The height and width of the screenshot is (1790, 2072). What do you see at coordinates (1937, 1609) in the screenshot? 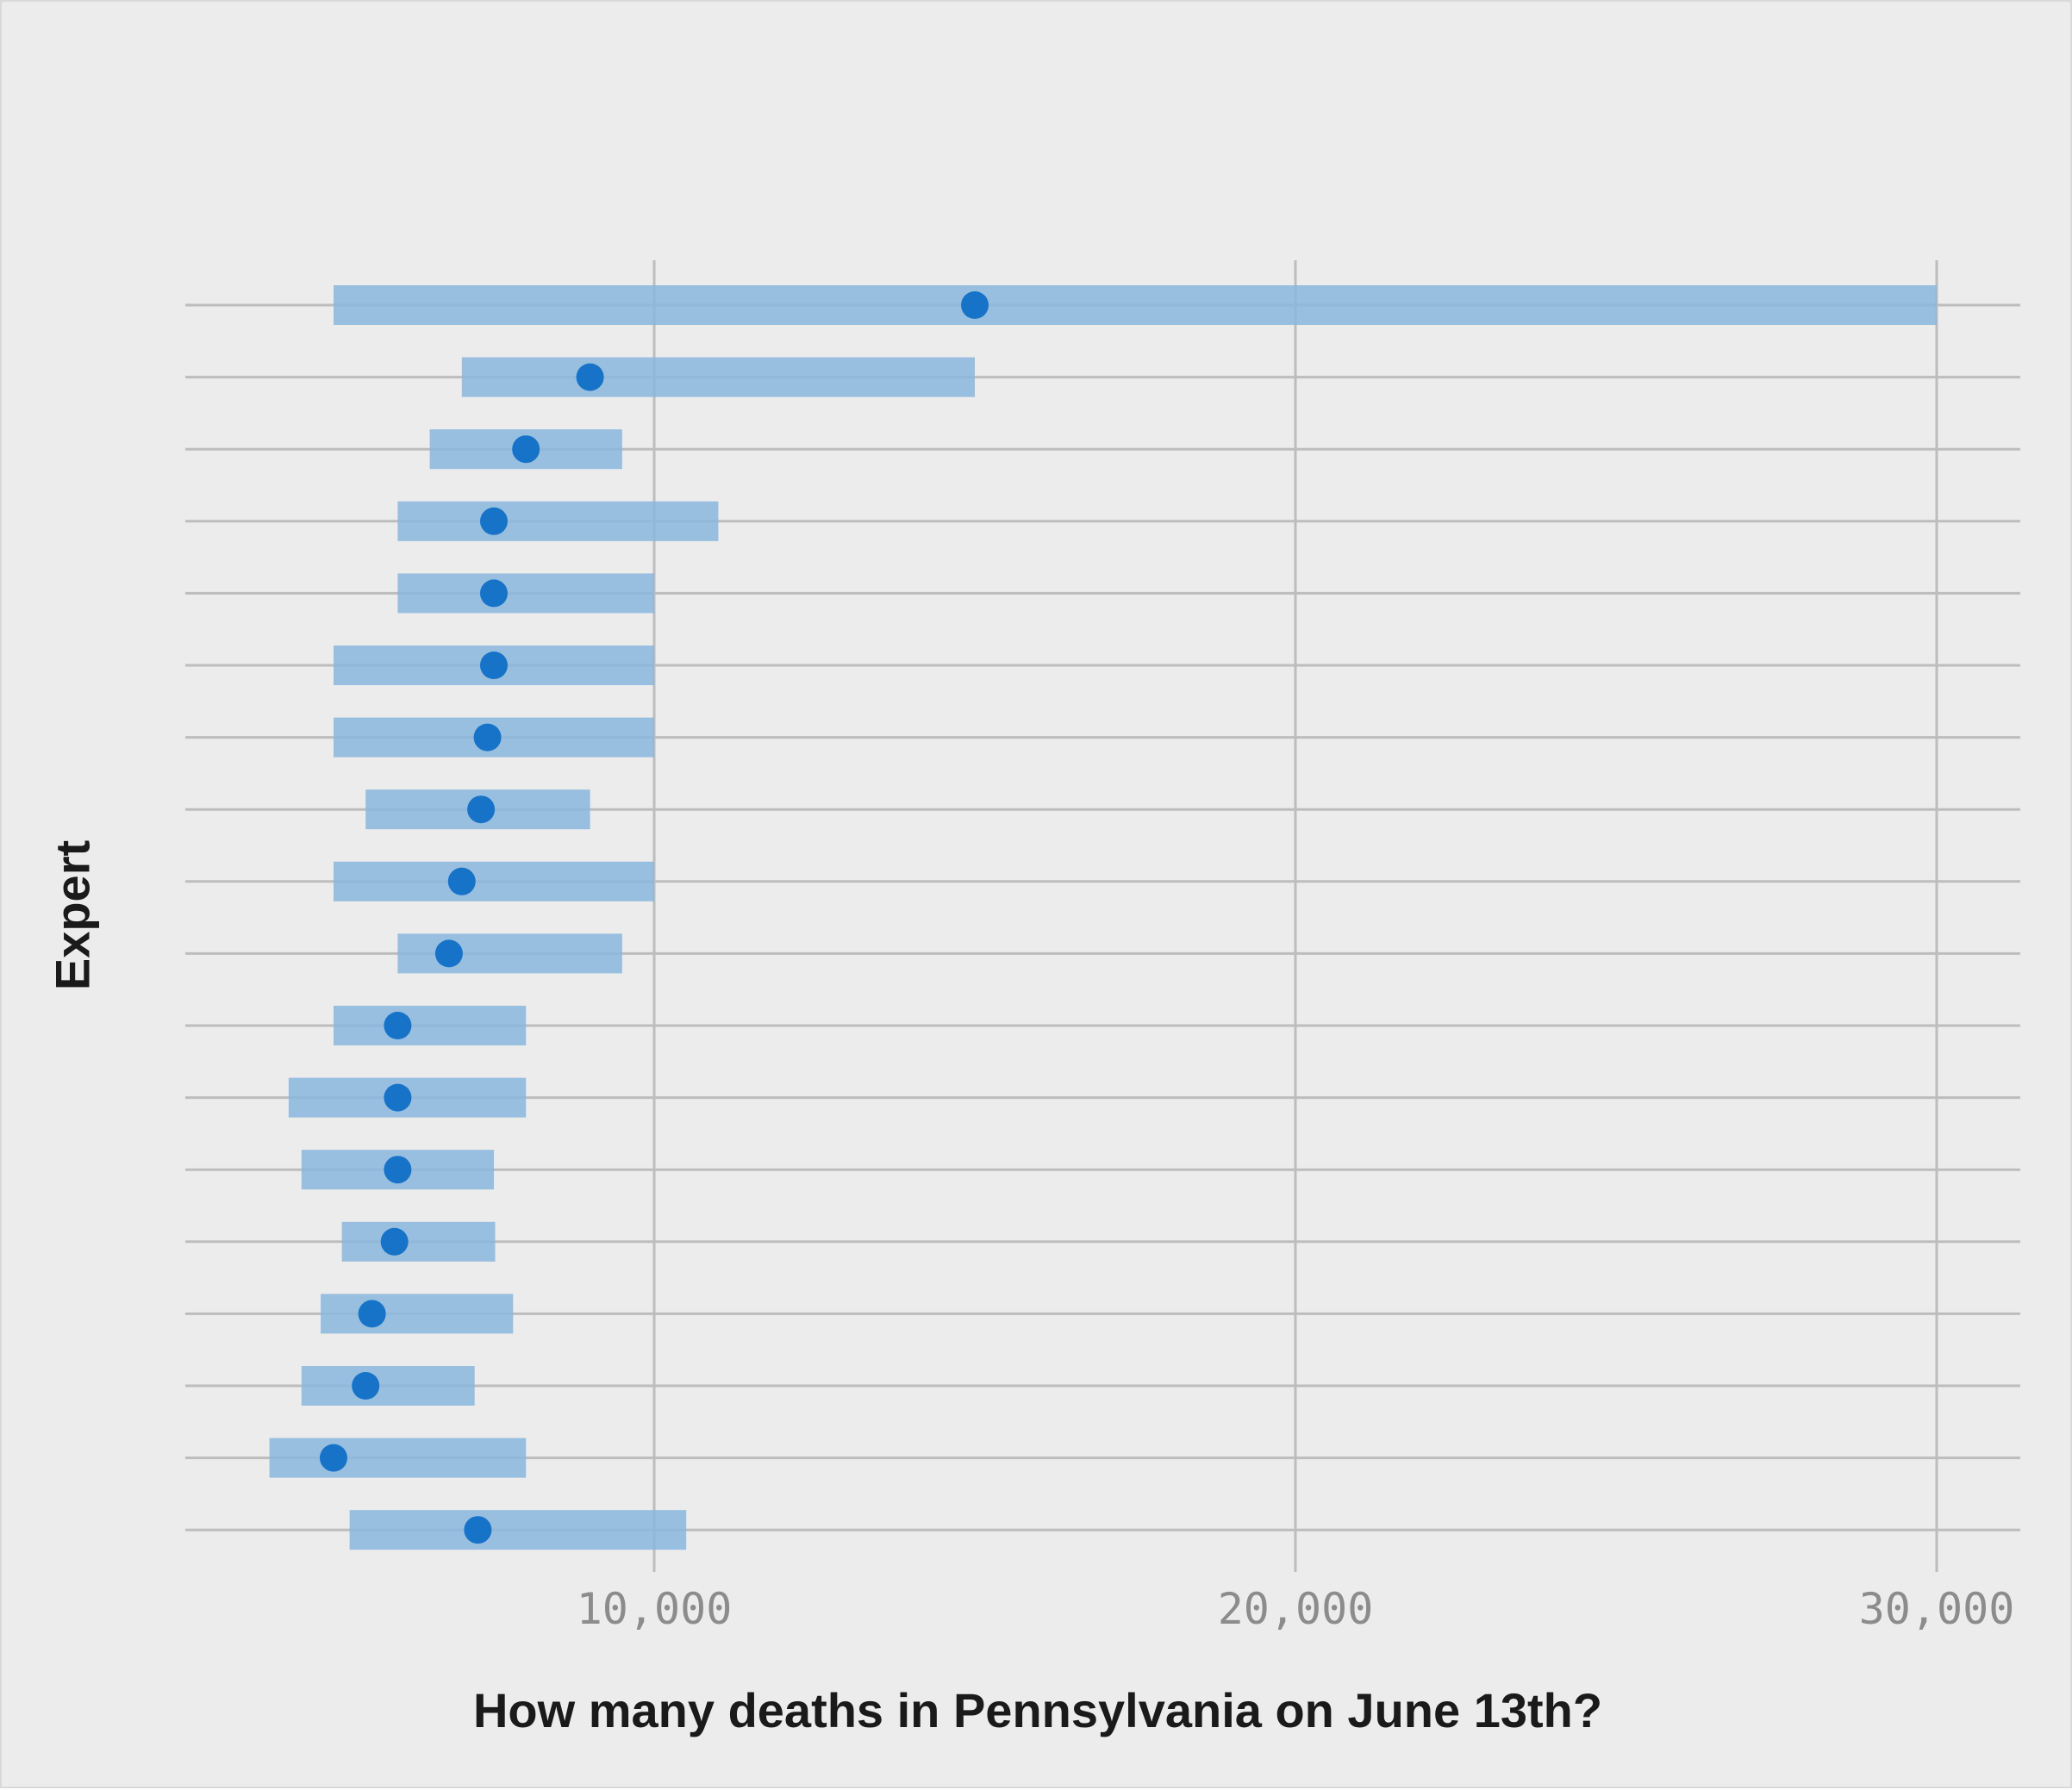
I see `x-tick-label: 30,000` at bounding box center [1937, 1609].